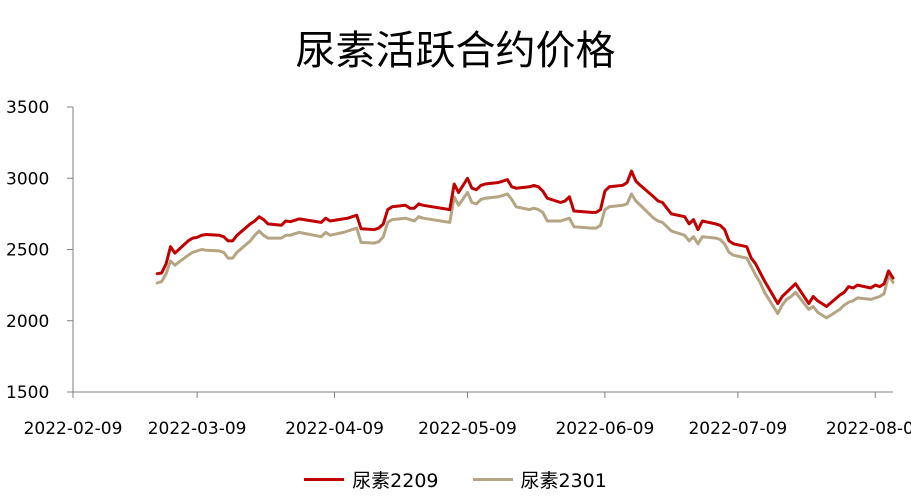  What do you see at coordinates (27, 322) in the screenshot?
I see `y-tick-label: 2000` at bounding box center [27, 322].